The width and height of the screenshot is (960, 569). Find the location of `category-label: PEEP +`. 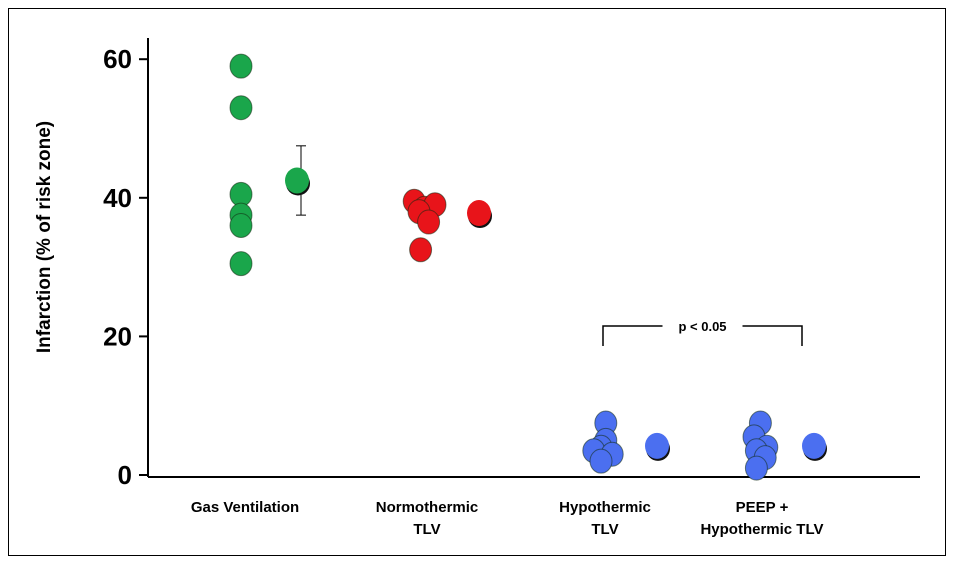

category-label: PEEP + is located at coordinates (762, 507).